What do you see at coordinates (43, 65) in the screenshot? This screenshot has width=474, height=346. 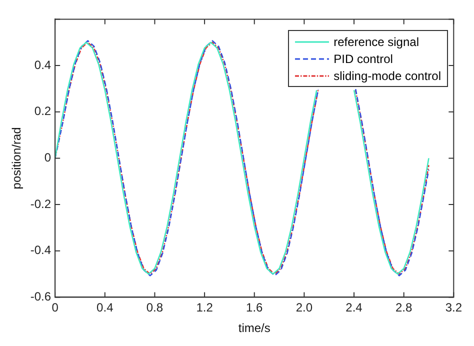 I see `y-tick-label: 0.4` at bounding box center [43, 65].